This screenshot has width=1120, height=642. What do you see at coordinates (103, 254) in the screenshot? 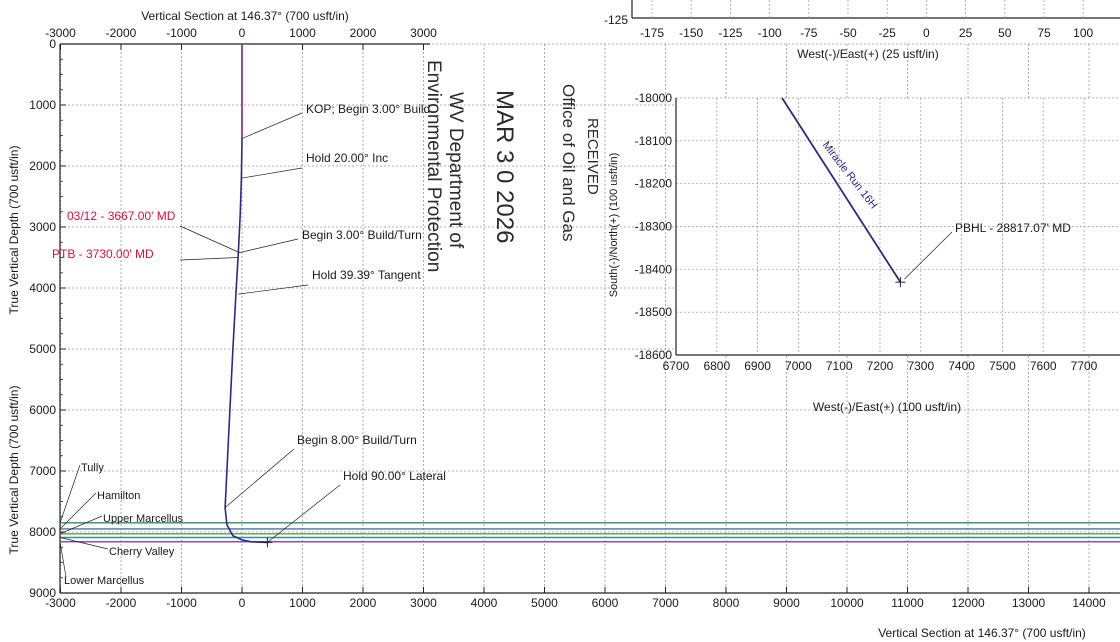
I see `annotation-ptb-3730: PTB - 3730.00' MD` at bounding box center [103, 254].